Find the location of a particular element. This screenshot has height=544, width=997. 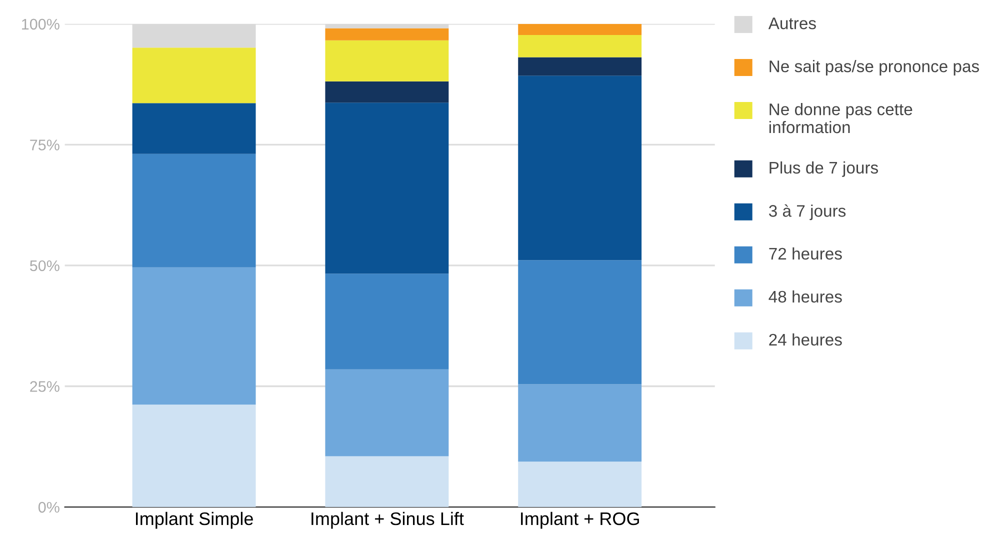

y-tick-label: 100% is located at coordinates (41, 24).